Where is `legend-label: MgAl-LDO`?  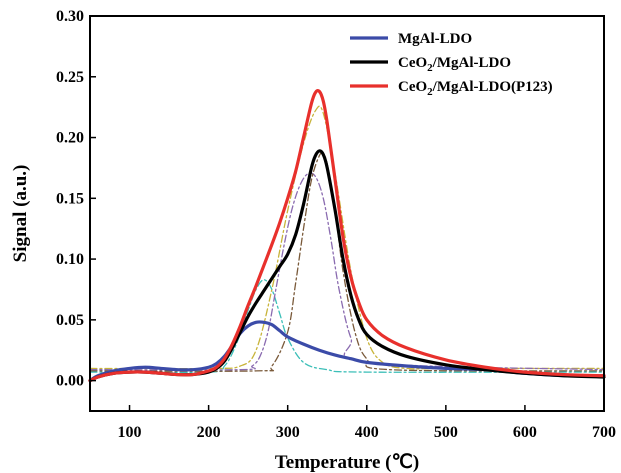
legend-label: MgAl-LDO is located at coordinates (435, 39).